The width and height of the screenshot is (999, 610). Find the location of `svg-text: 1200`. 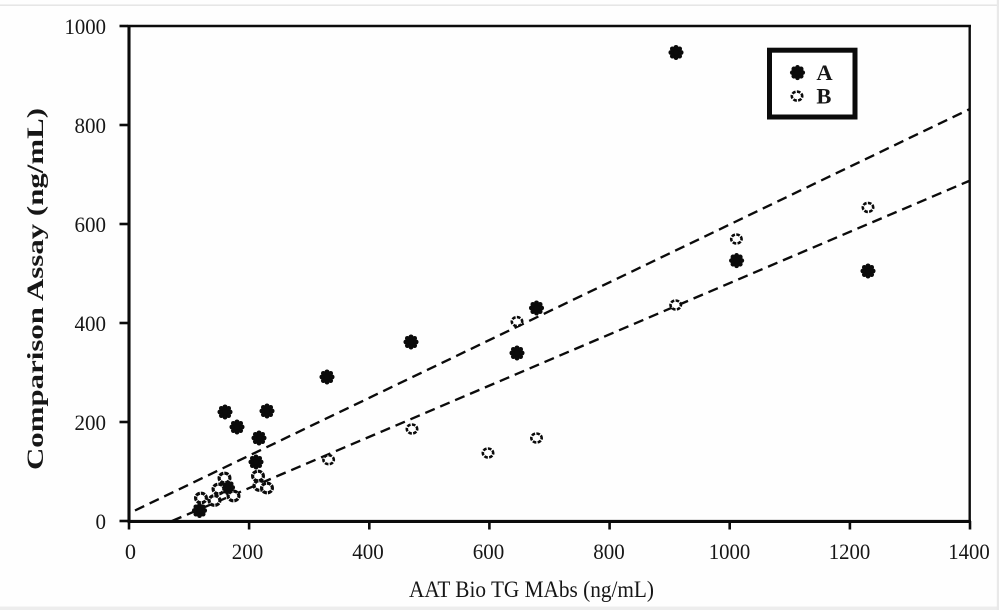

svg-text: 1200 is located at coordinates (850, 551).